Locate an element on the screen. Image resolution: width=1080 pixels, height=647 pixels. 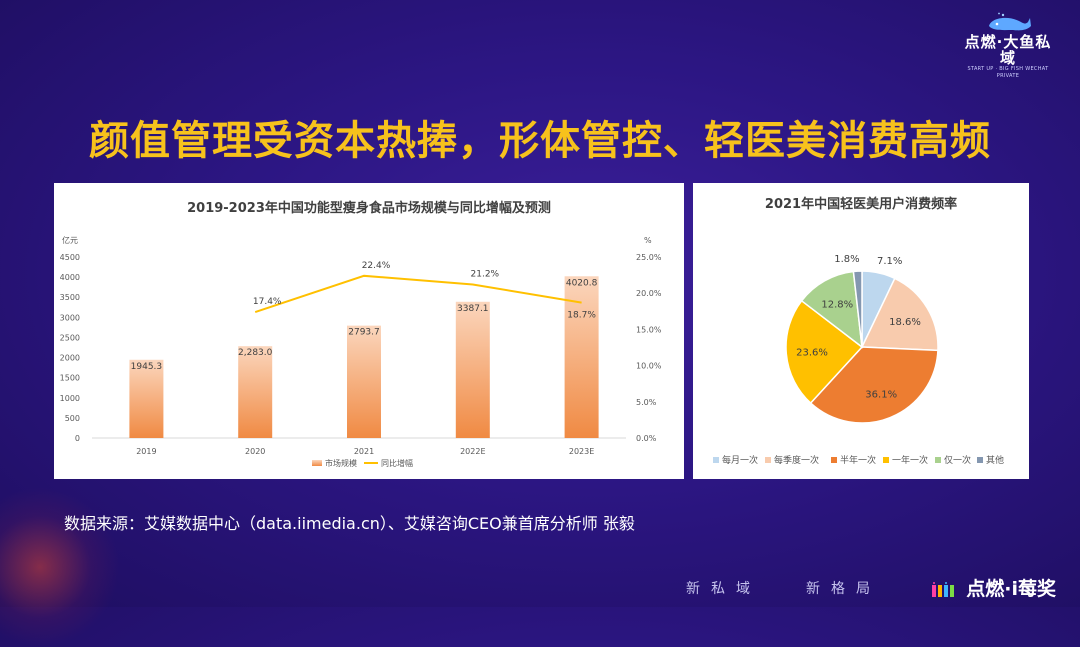
y-left-tick: 2500 is located at coordinates (70, 337).